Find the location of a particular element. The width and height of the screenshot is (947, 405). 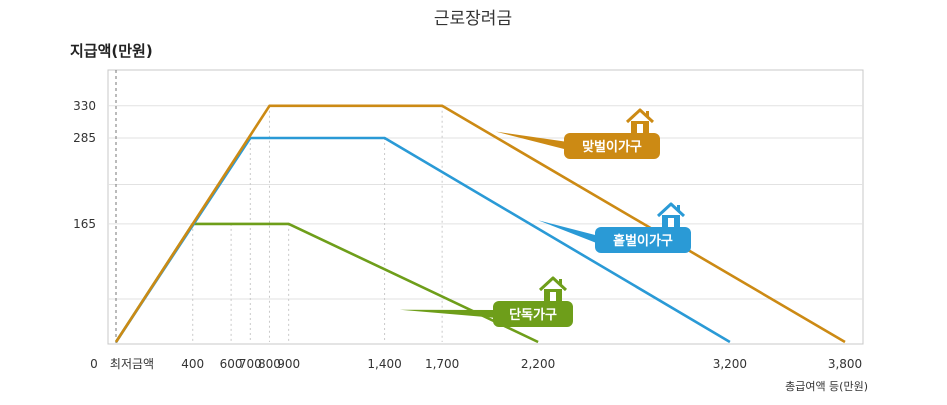

x-axis-label: 총급여액 등(만원) is located at coordinates (826, 386).